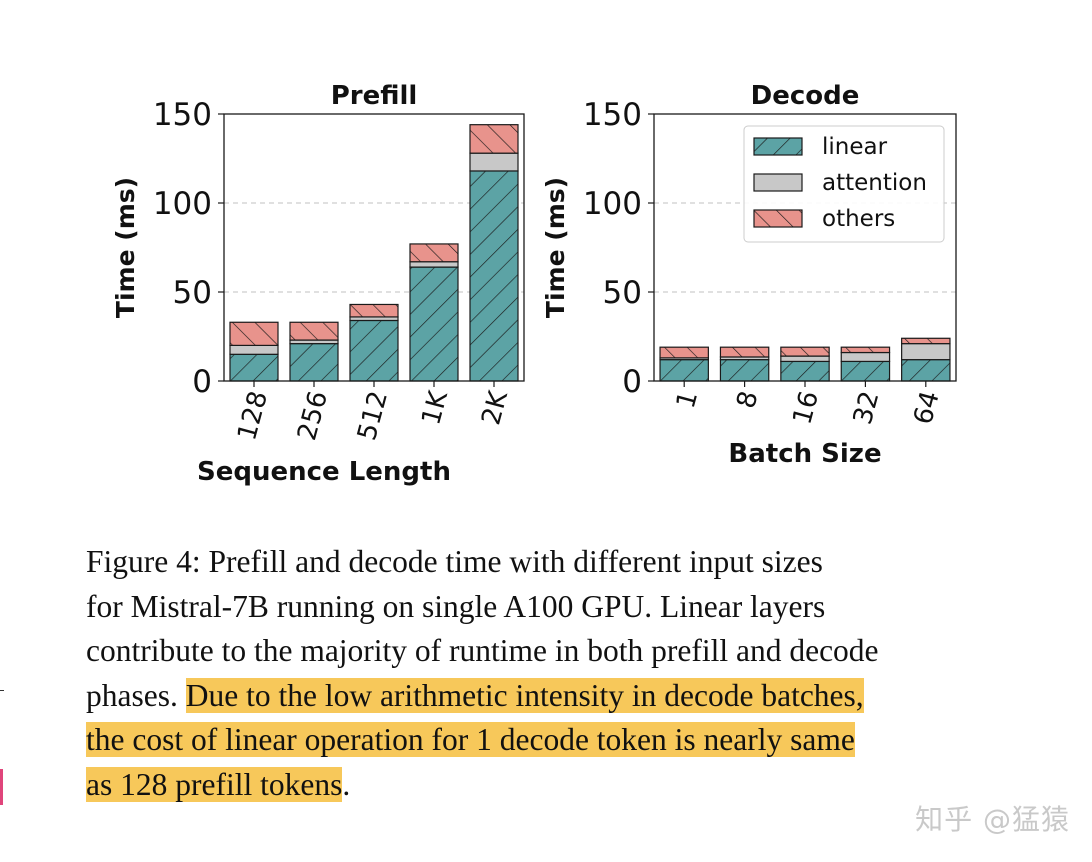 This screenshot has width=1092, height=862. Describe the element at coordinates (434, 324) in the screenshot. I see `bar-hatch-linear-1K` at that location.